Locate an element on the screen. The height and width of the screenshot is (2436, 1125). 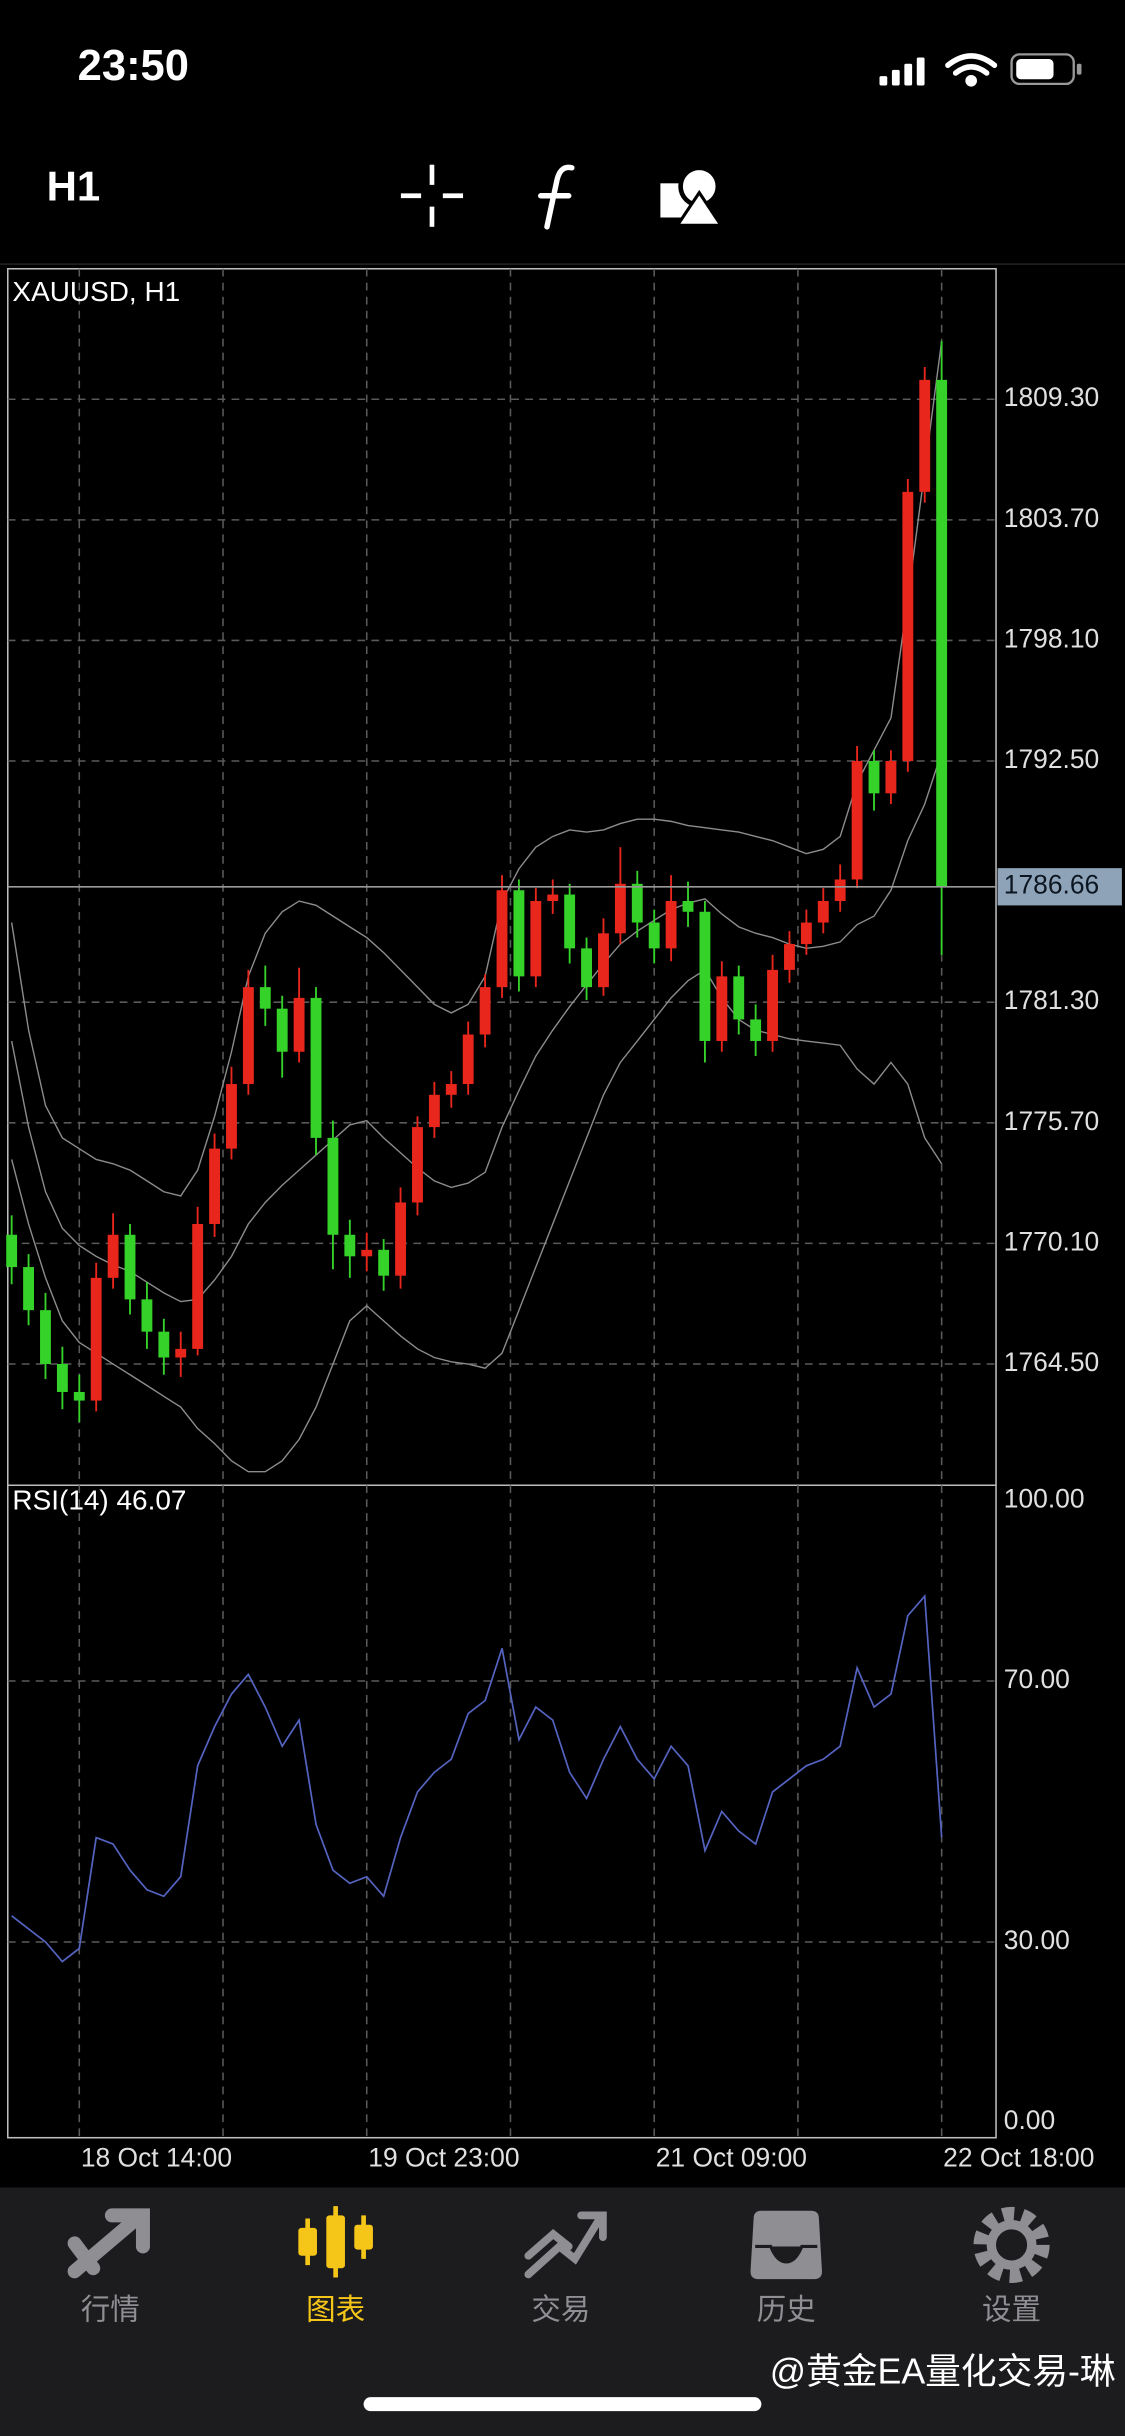
y-tick-label: 70.00 is located at coordinates (1037, 1679).